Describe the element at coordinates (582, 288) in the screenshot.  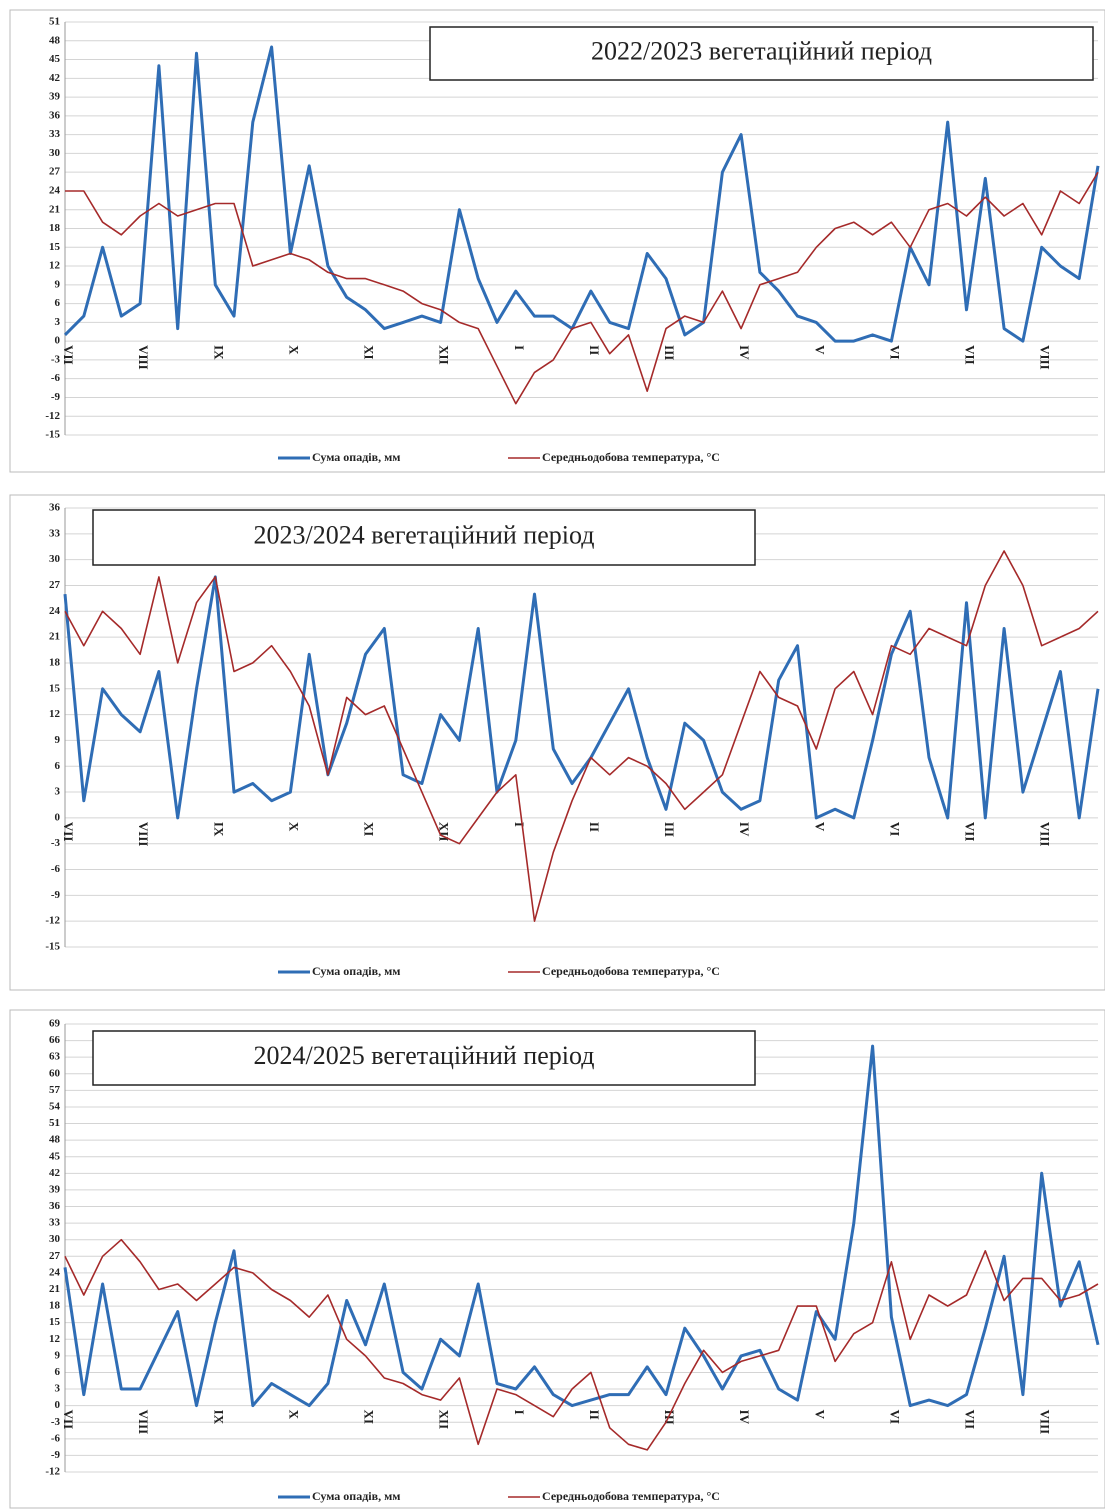
I see `series-line` at that location.